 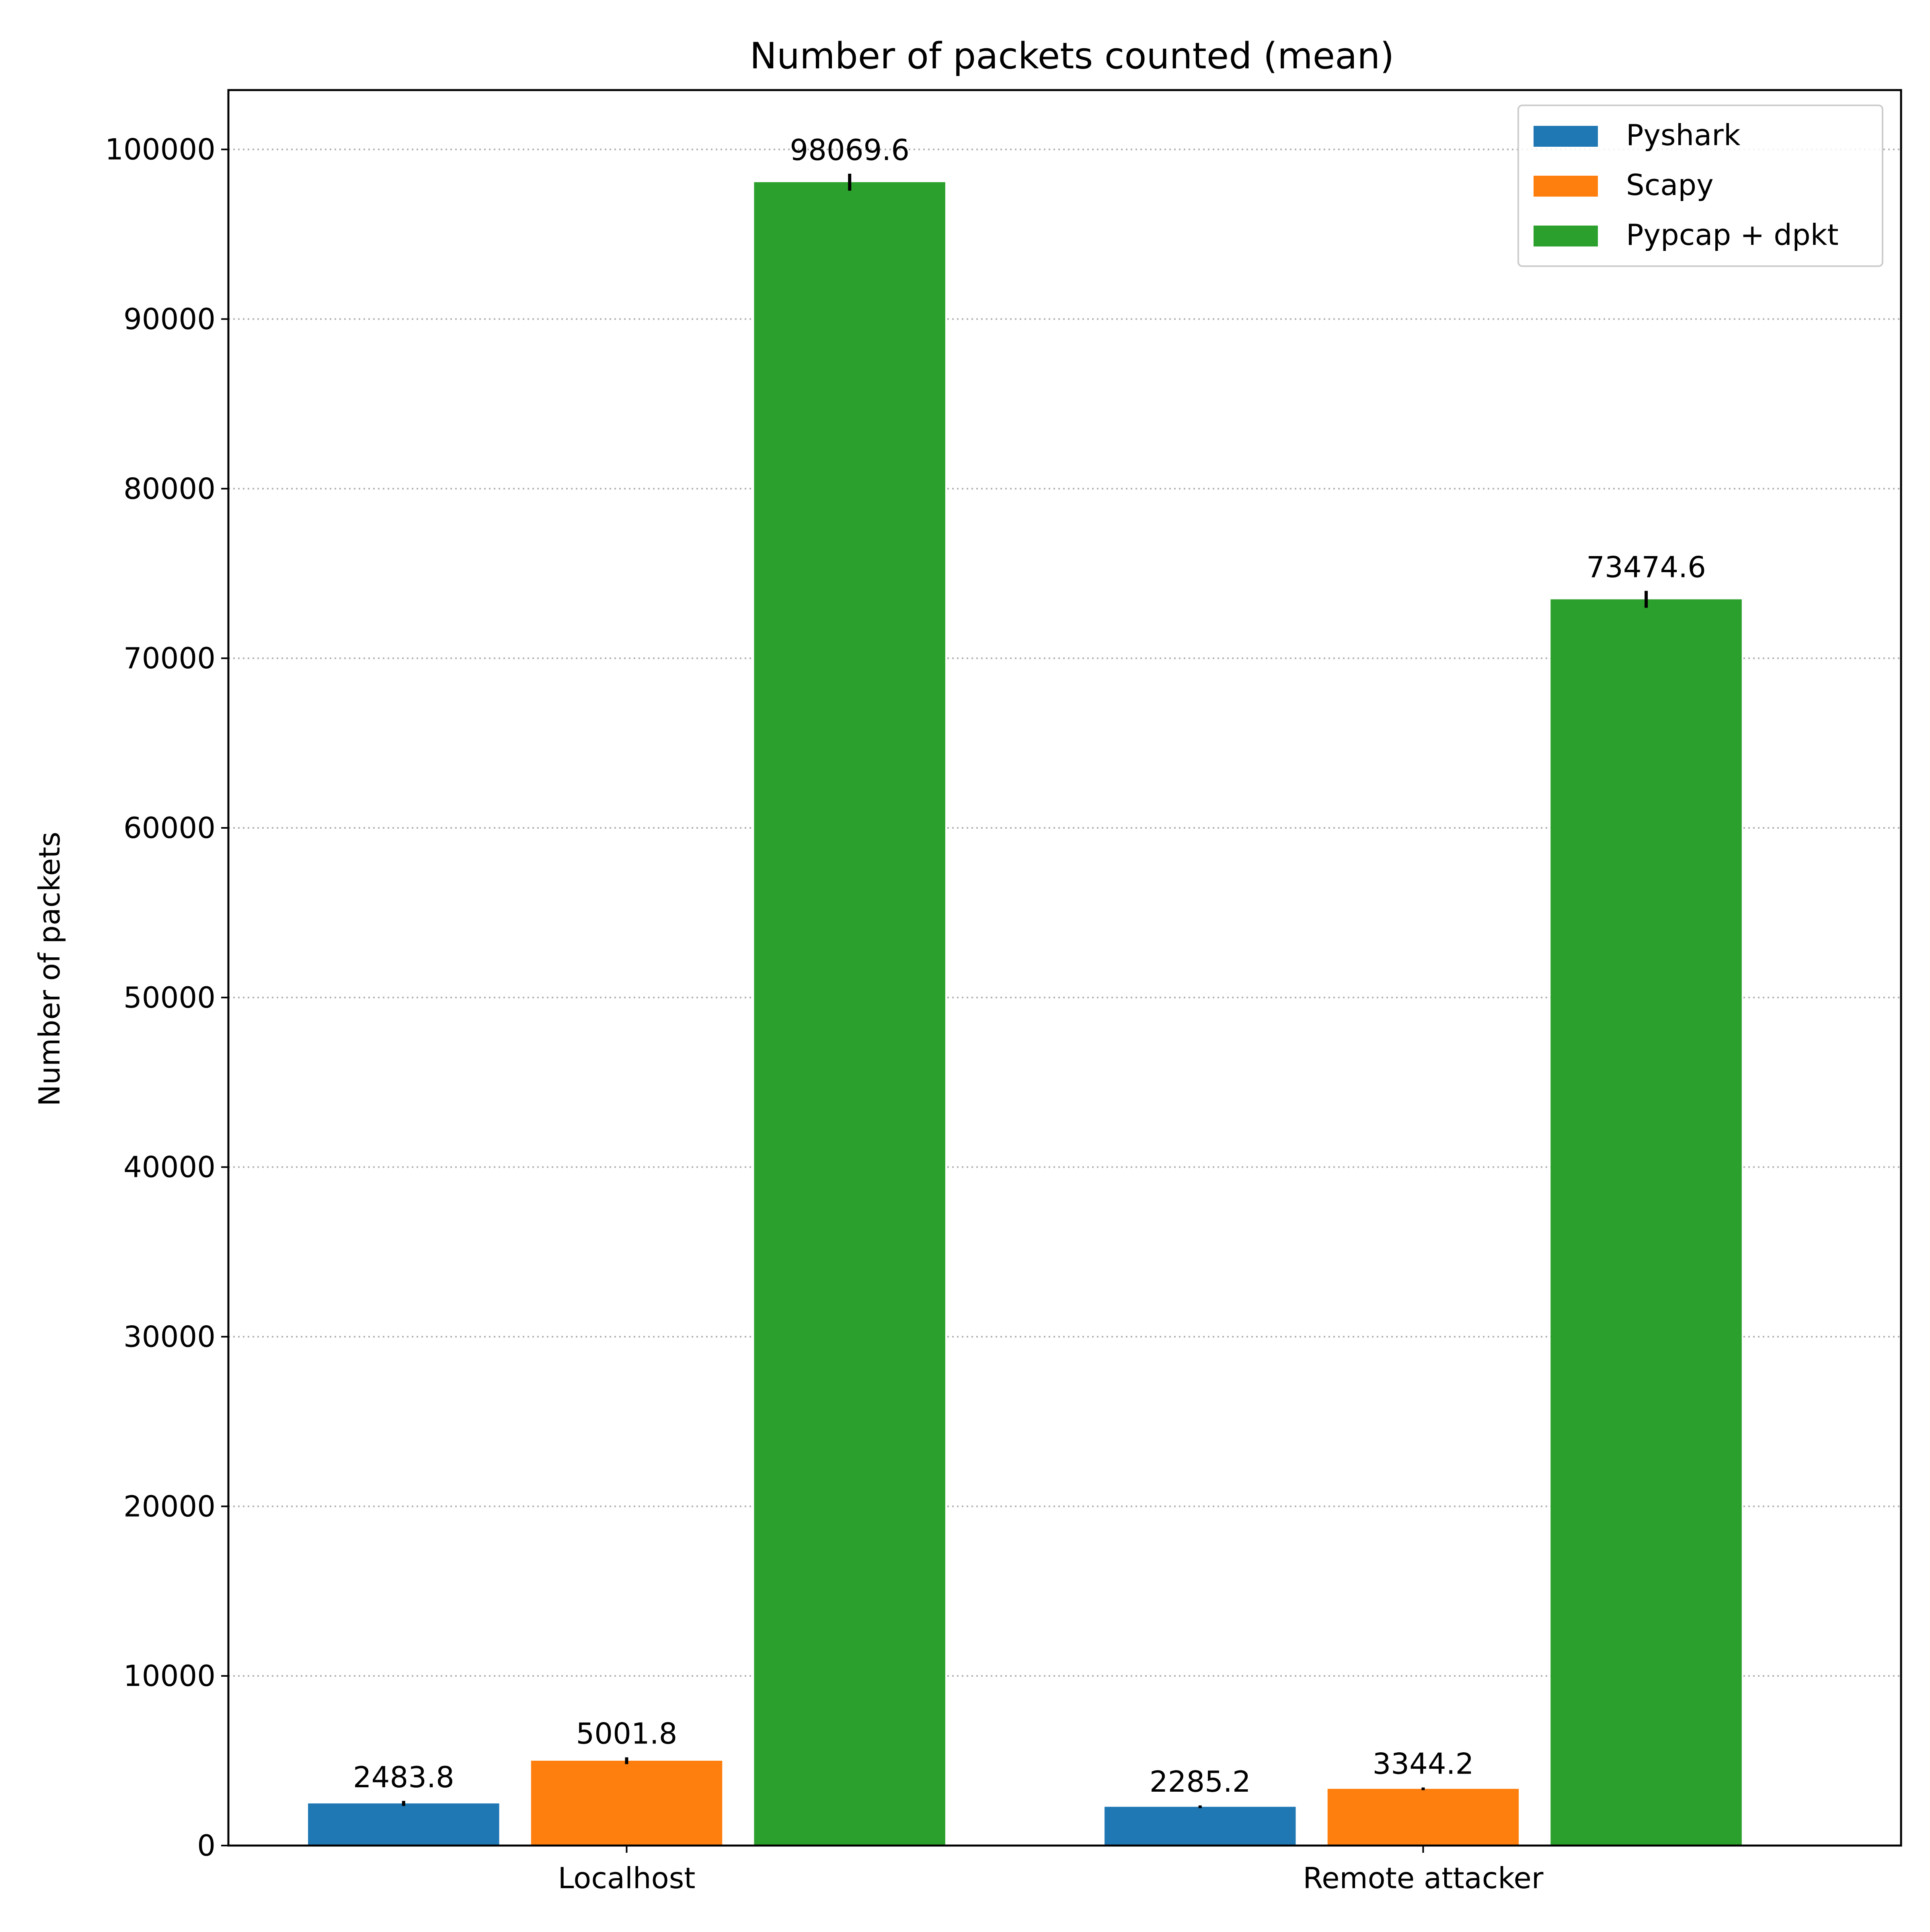 What do you see at coordinates (169, 319) in the screenshot?
I see `y-tick-label: 90000` at bounding box center [169, 319].